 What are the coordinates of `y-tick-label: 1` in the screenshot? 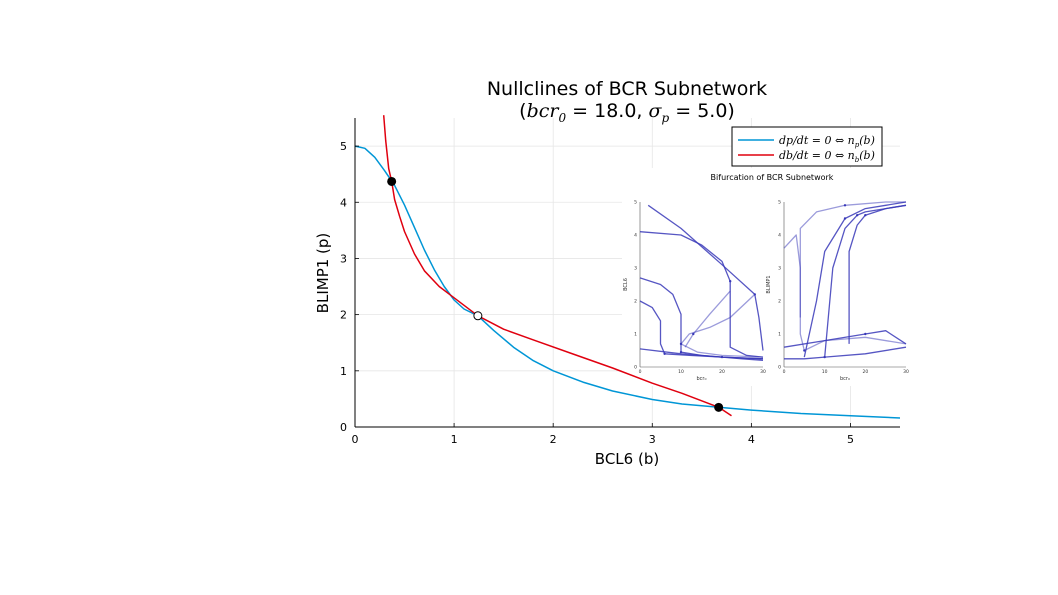 It's located at (343, 371).